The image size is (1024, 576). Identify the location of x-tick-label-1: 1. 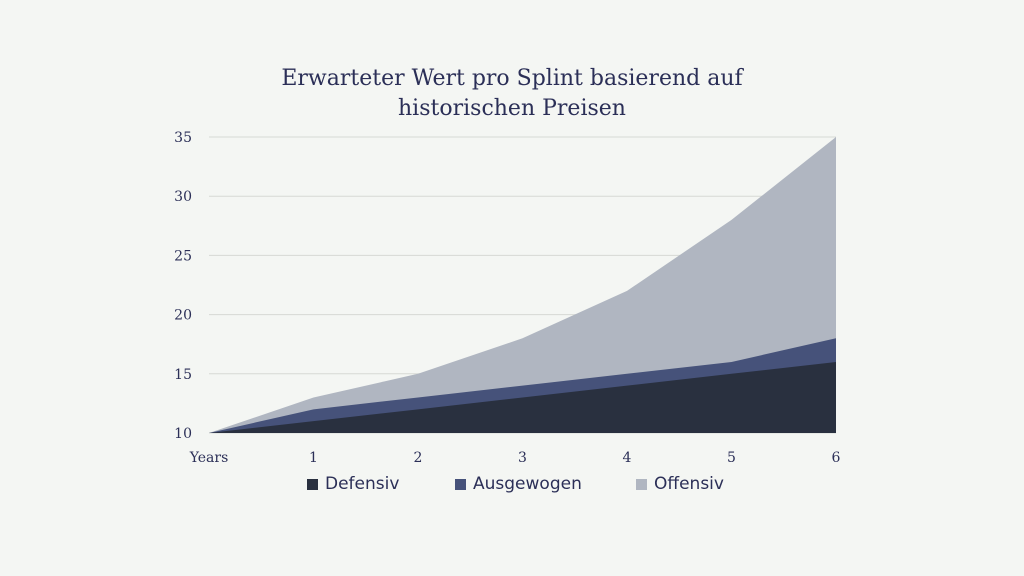
(313, 458).